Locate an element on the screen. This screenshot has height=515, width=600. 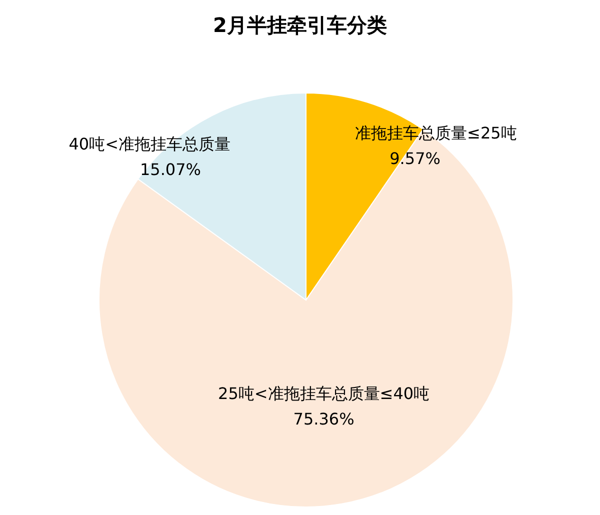
slice-label: 25吨<准拖挂车总质量≤40吨 is located at coordinates (324, 393).